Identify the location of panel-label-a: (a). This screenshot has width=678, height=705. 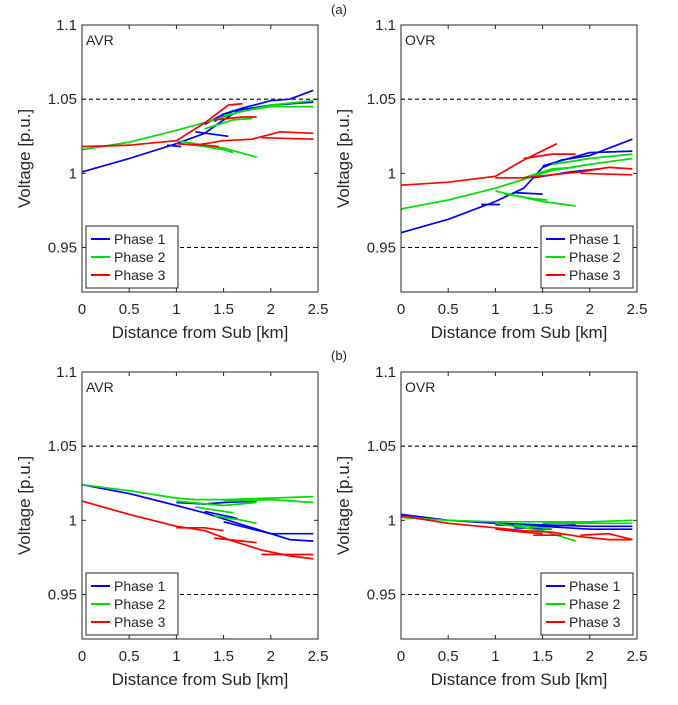
(339, 9).